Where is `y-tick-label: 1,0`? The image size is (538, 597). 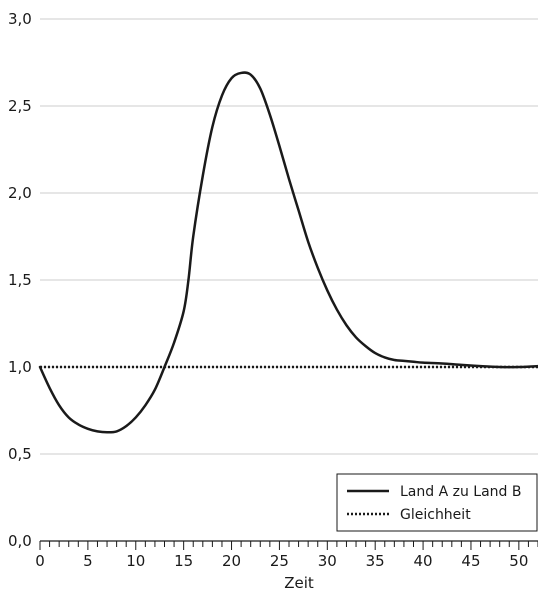
y-tick-label: 1,0 is located at coordinates (20, 367).